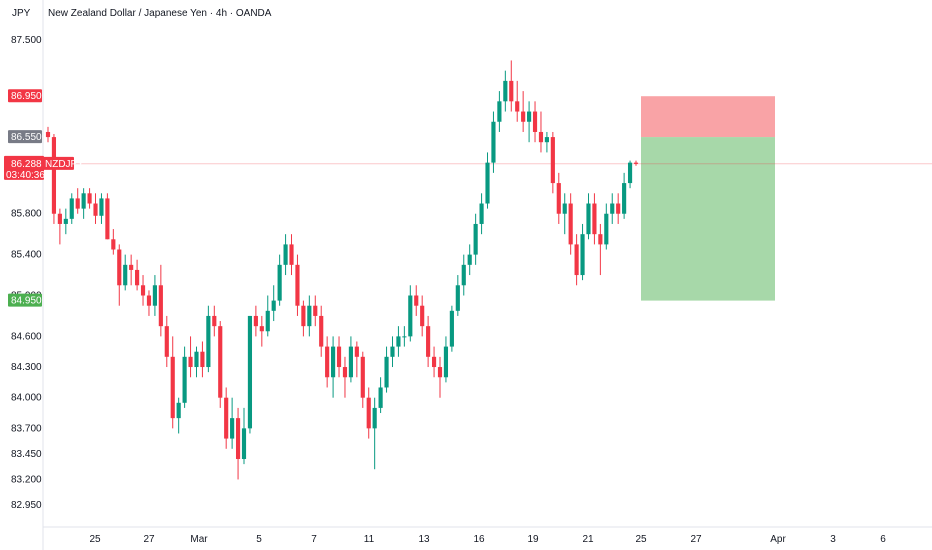  I want to click on x-tick-label: 27, so click(696, 539).